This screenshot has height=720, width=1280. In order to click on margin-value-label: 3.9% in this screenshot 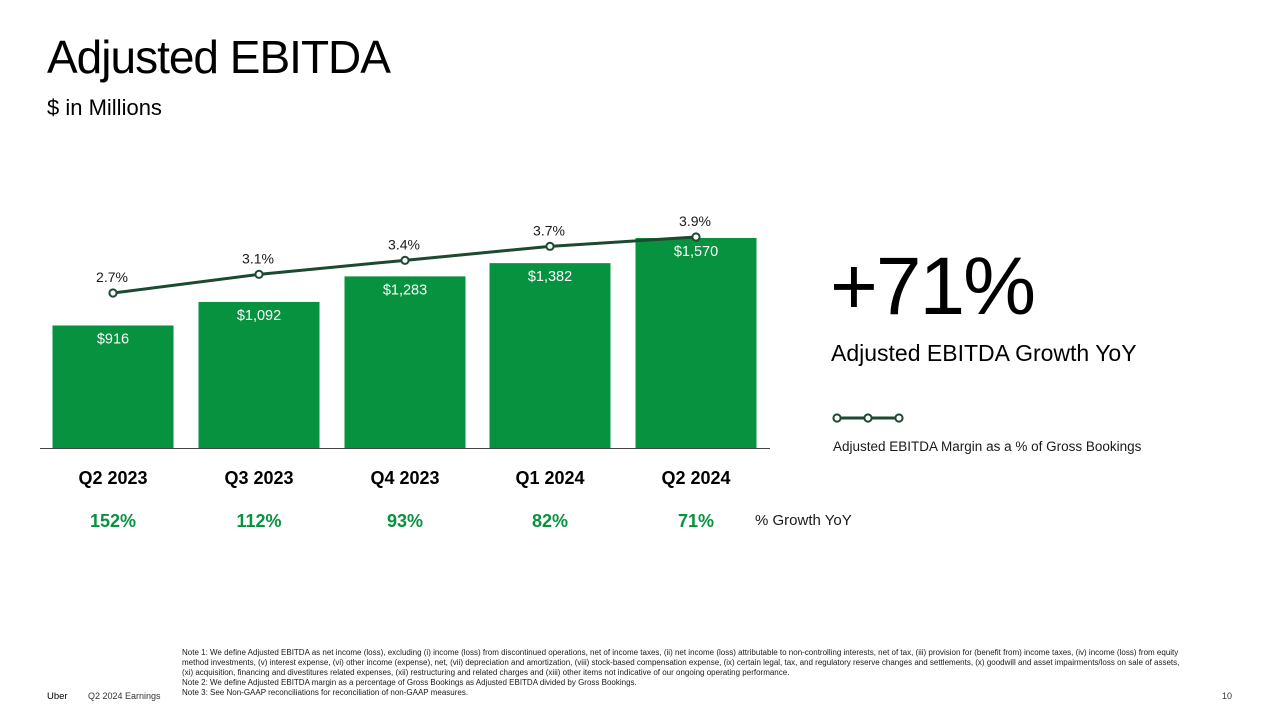, I will do `click(695, 221)`.